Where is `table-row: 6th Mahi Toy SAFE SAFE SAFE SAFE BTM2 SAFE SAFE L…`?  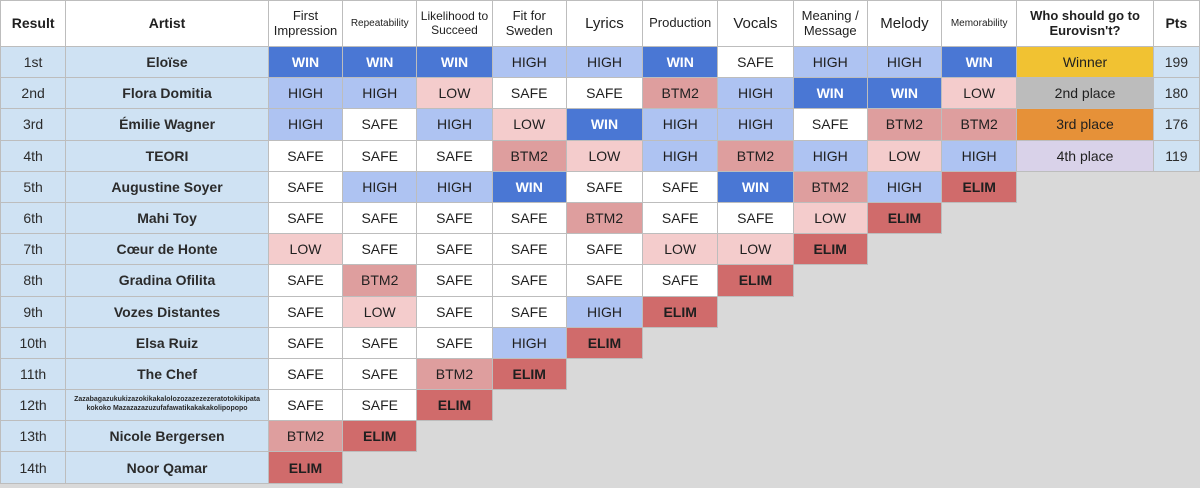
table-row: 6th Mahi Toy SAFE SAFE SAFE SAFE BTM2 SAFE SAFE L… is located at coordinates (600, 218).